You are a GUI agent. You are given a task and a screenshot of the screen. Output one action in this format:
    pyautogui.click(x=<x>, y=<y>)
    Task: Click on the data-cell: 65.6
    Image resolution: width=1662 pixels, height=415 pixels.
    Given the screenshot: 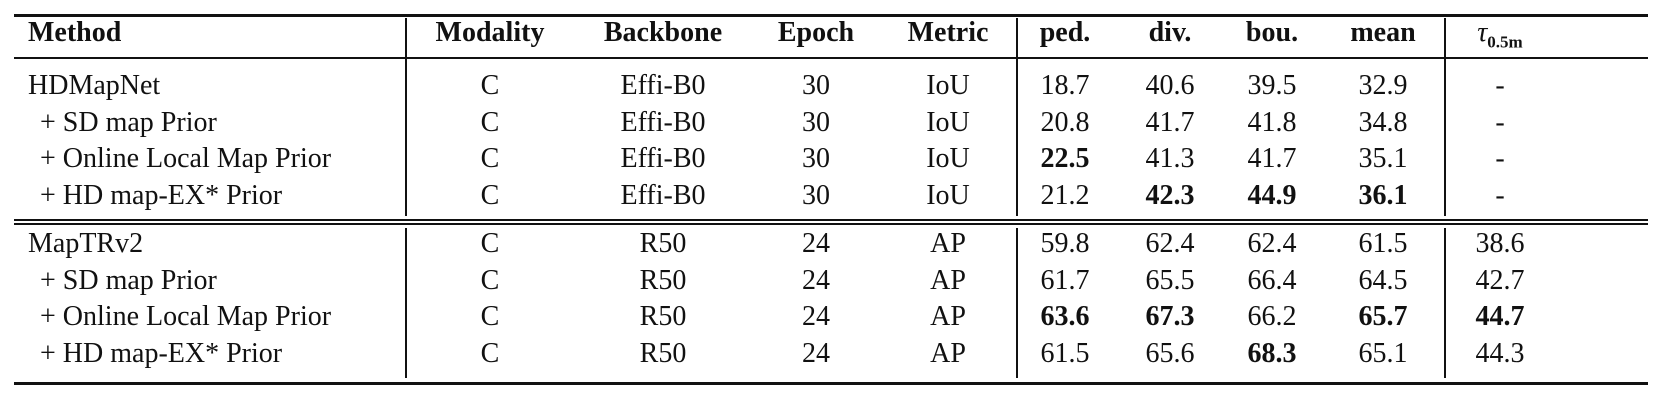 What is the action you would take?
    pyautogui.click(x=1170, y=353)
    